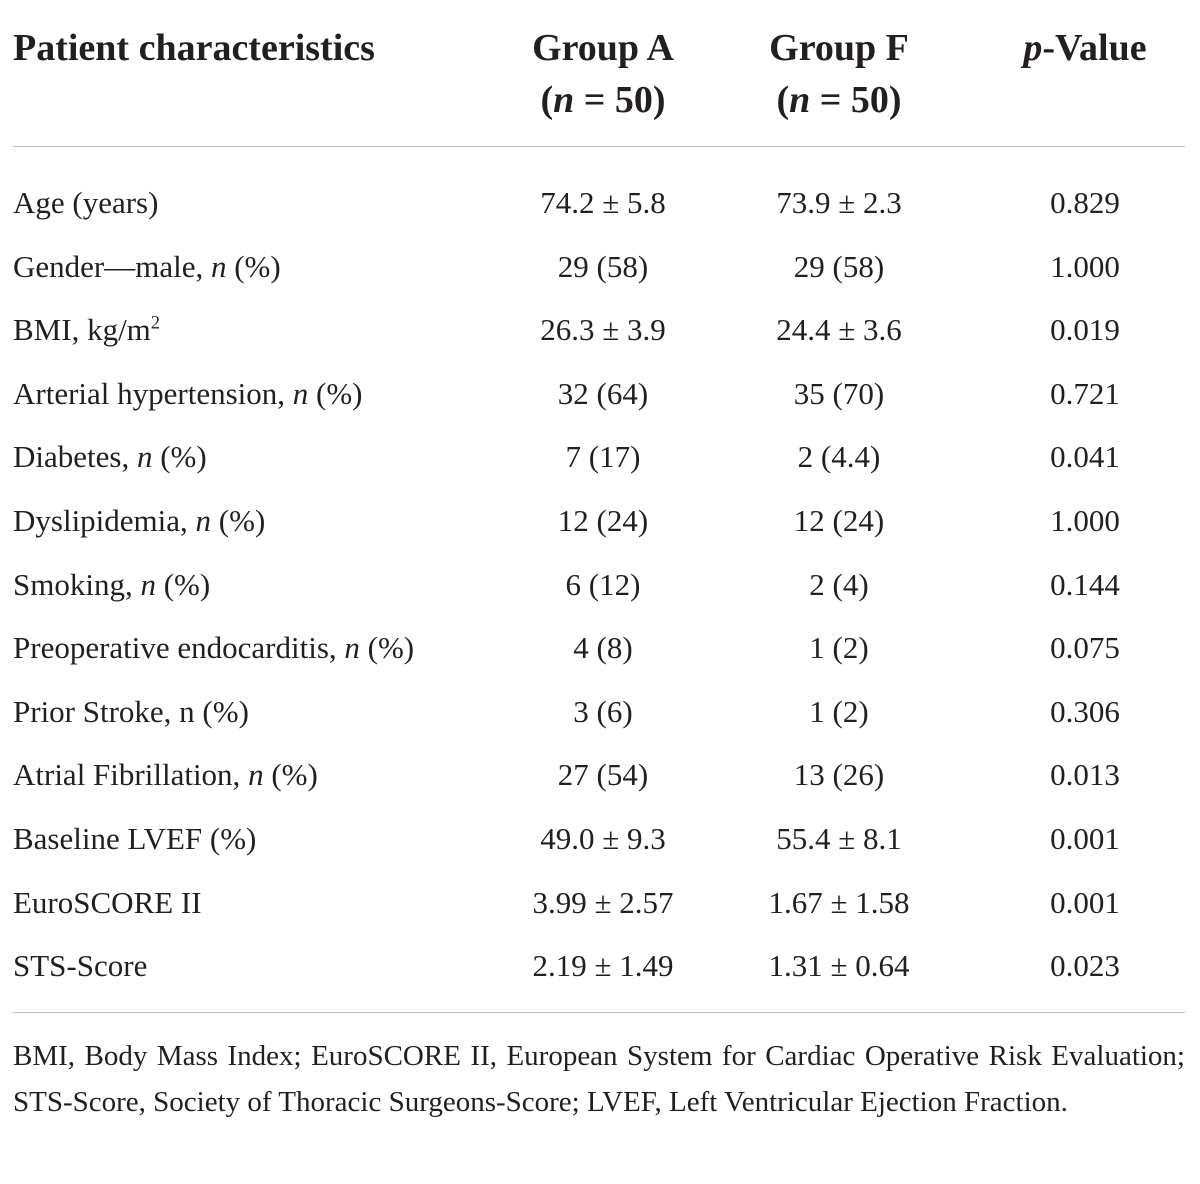  I want to click on header-group-f-n: (n = 50), so click(839, 100).